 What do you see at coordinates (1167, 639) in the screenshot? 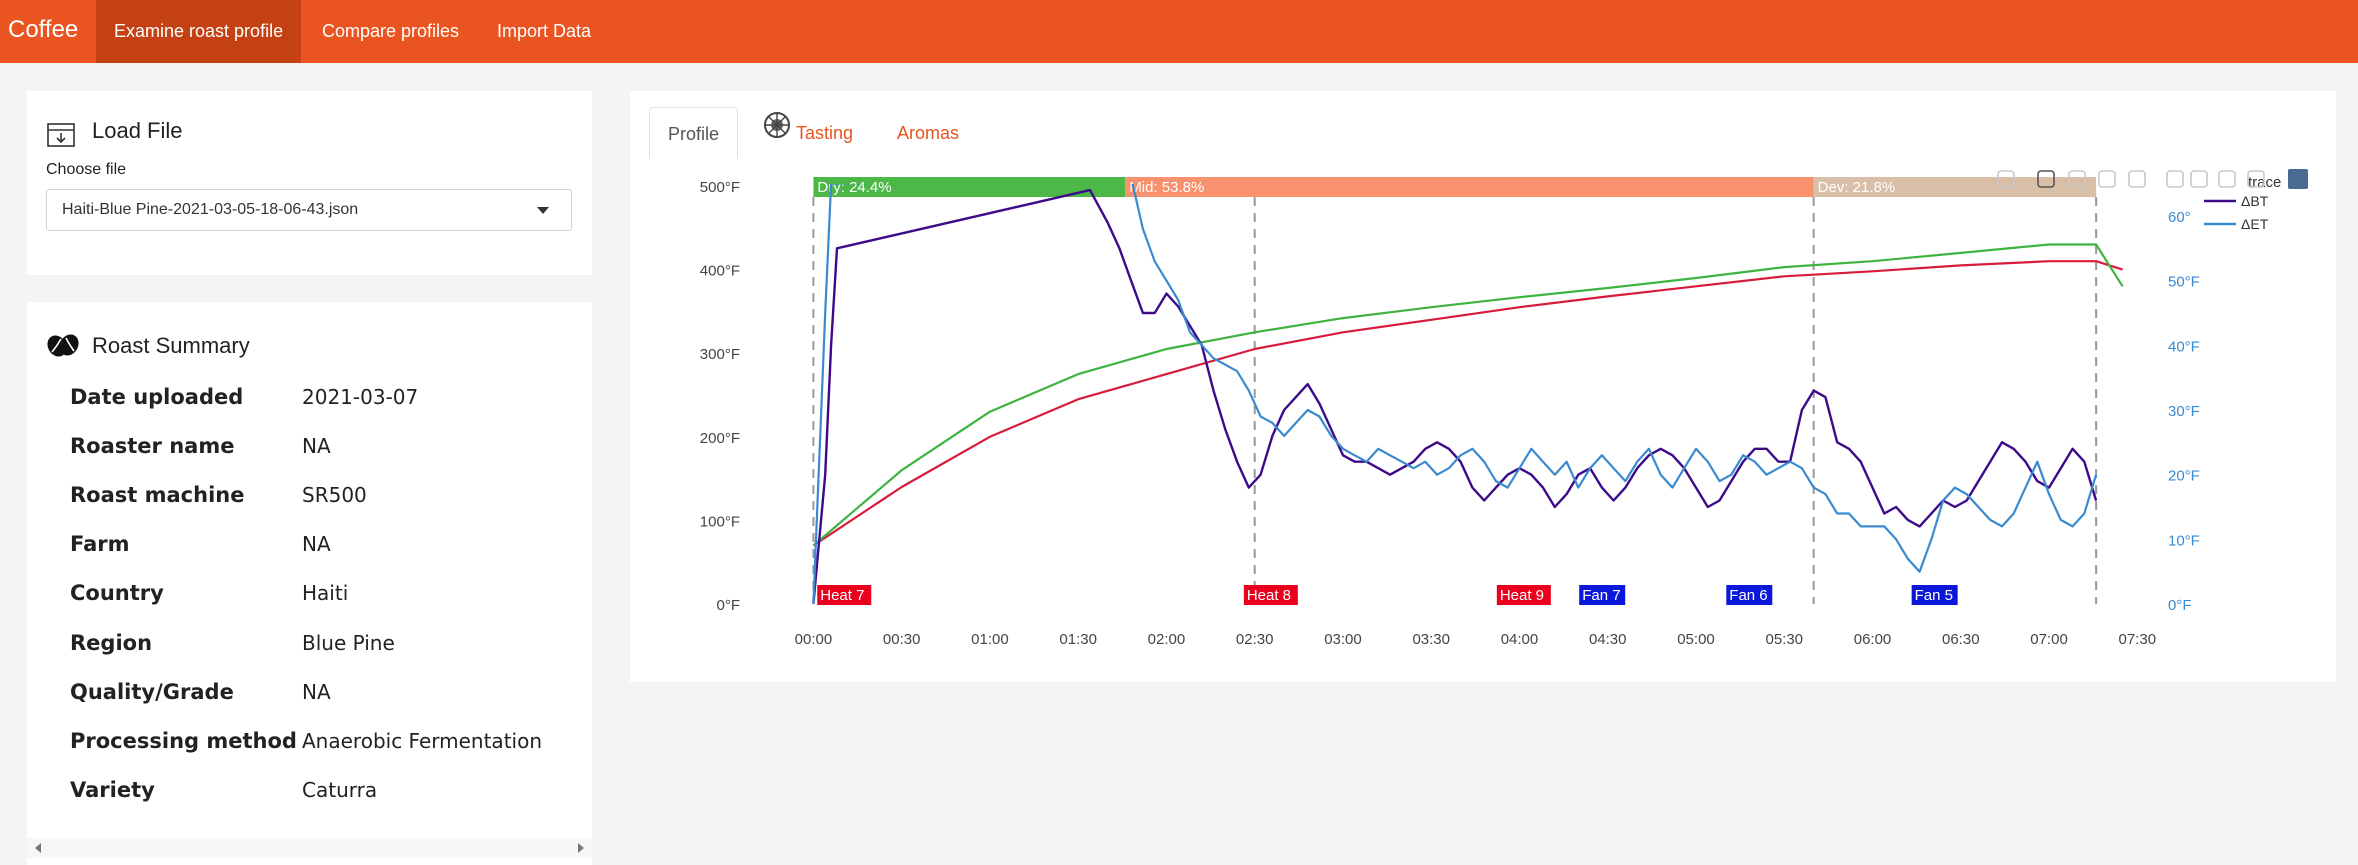
I see `x-tick-label: 02:00` at bounding box center [1167, 639].